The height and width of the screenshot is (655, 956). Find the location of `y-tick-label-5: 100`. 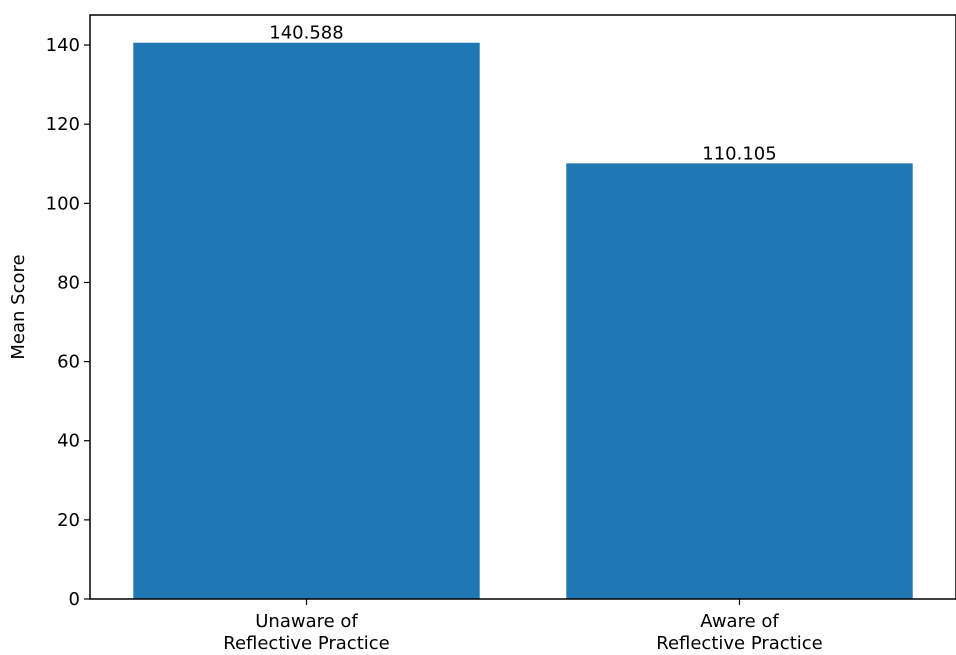

y-tick-label-5: 100 is located at coordinates (63, 203).